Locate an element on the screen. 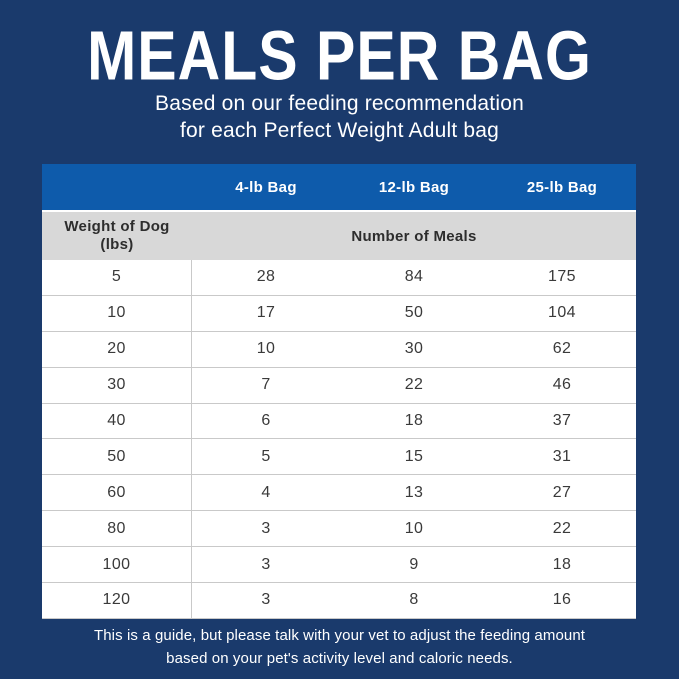 This screenshot has height=679, width=679. weight-cell: 80 is located at coordinates (117, 529).